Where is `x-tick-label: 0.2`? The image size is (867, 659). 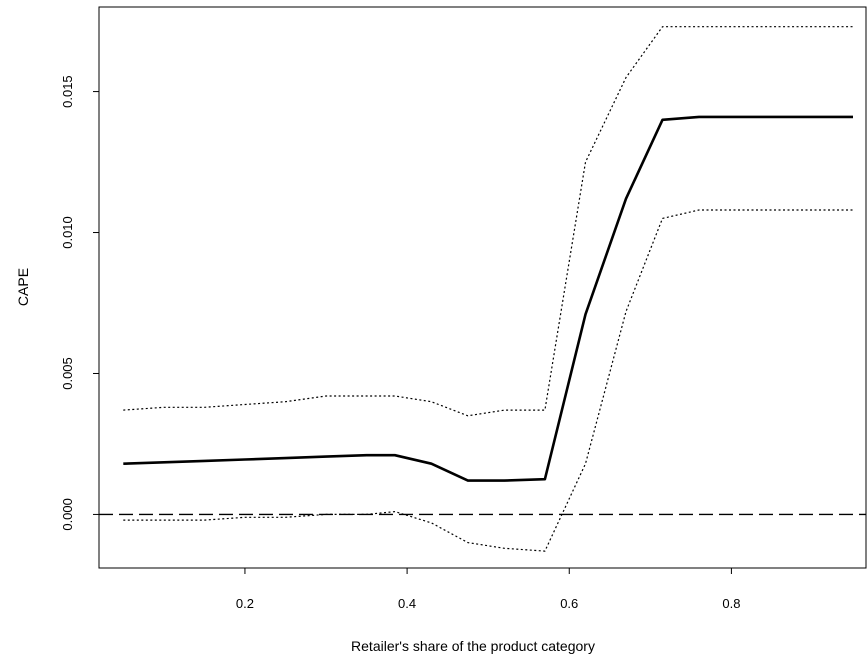
x-tick-label: 0.2 is located at coordinates (245, 603).